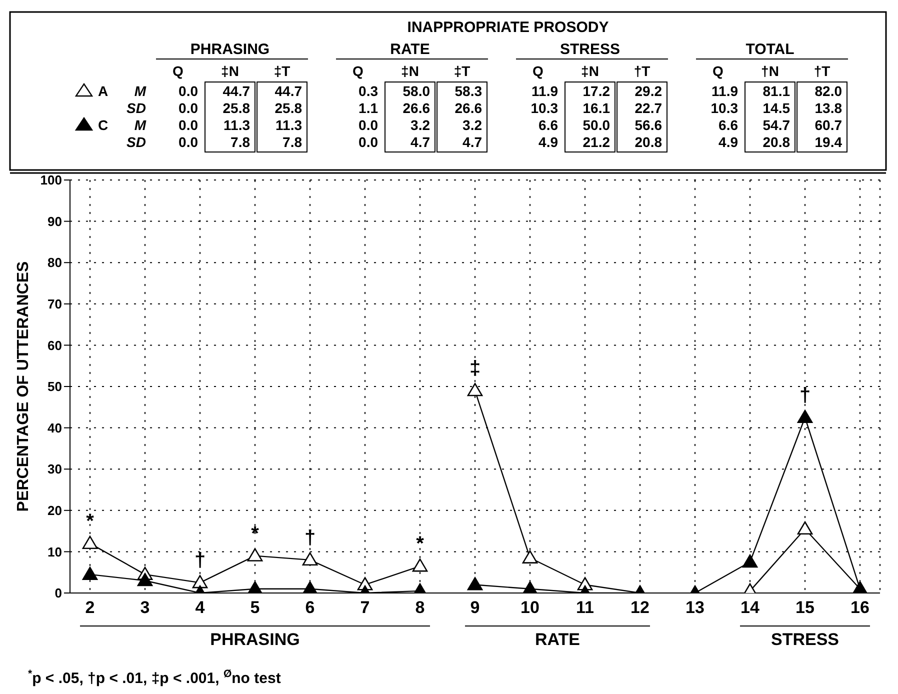  What do you see at coordinates (776, 125) in the screenshot?
I see `data-label: 54.7` at bounding box center [776, 125].